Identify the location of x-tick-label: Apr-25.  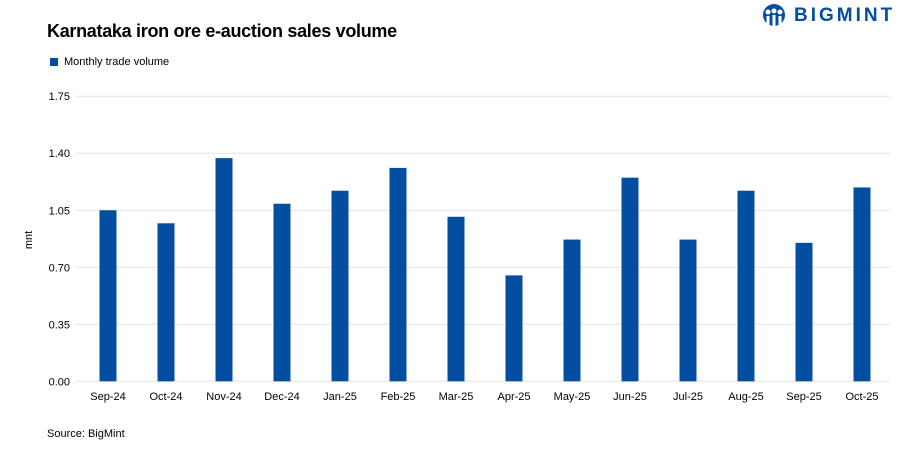
(513, 397).